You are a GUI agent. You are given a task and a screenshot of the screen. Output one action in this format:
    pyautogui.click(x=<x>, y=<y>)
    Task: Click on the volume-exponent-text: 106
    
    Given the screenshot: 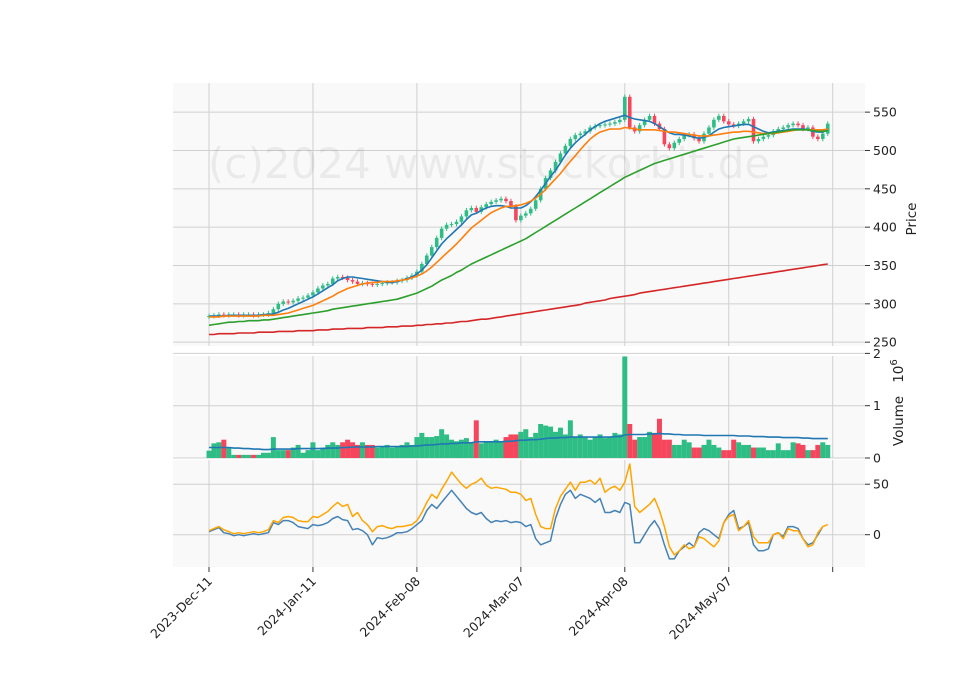 What is the action you would take?
    pyautogui.click(x=898, y=371)
    